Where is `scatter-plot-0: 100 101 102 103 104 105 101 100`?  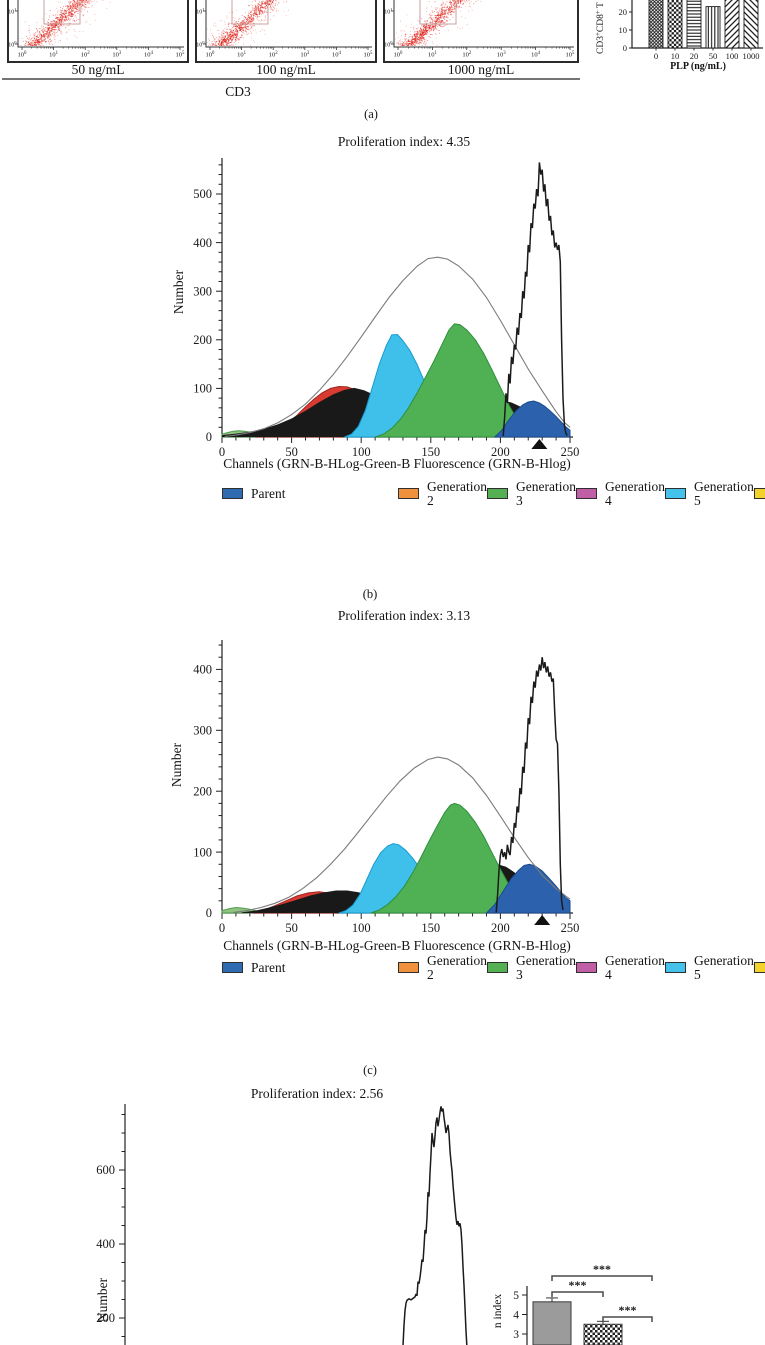
scatter-plot-0: 100 101 102 103 104 105 101 100 is located at coordinates (98, 31).